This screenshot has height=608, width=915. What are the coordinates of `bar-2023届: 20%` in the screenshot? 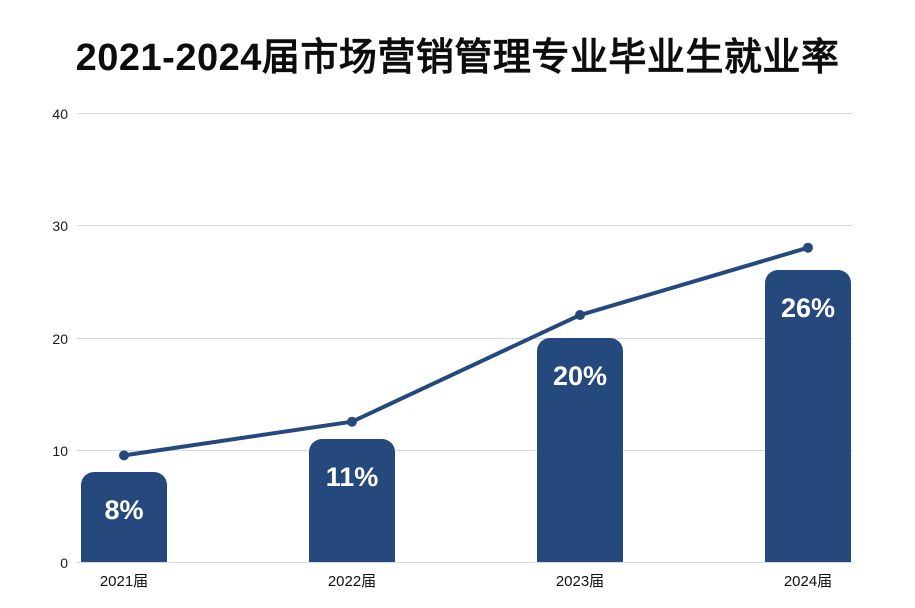 It's located at (580, 449).